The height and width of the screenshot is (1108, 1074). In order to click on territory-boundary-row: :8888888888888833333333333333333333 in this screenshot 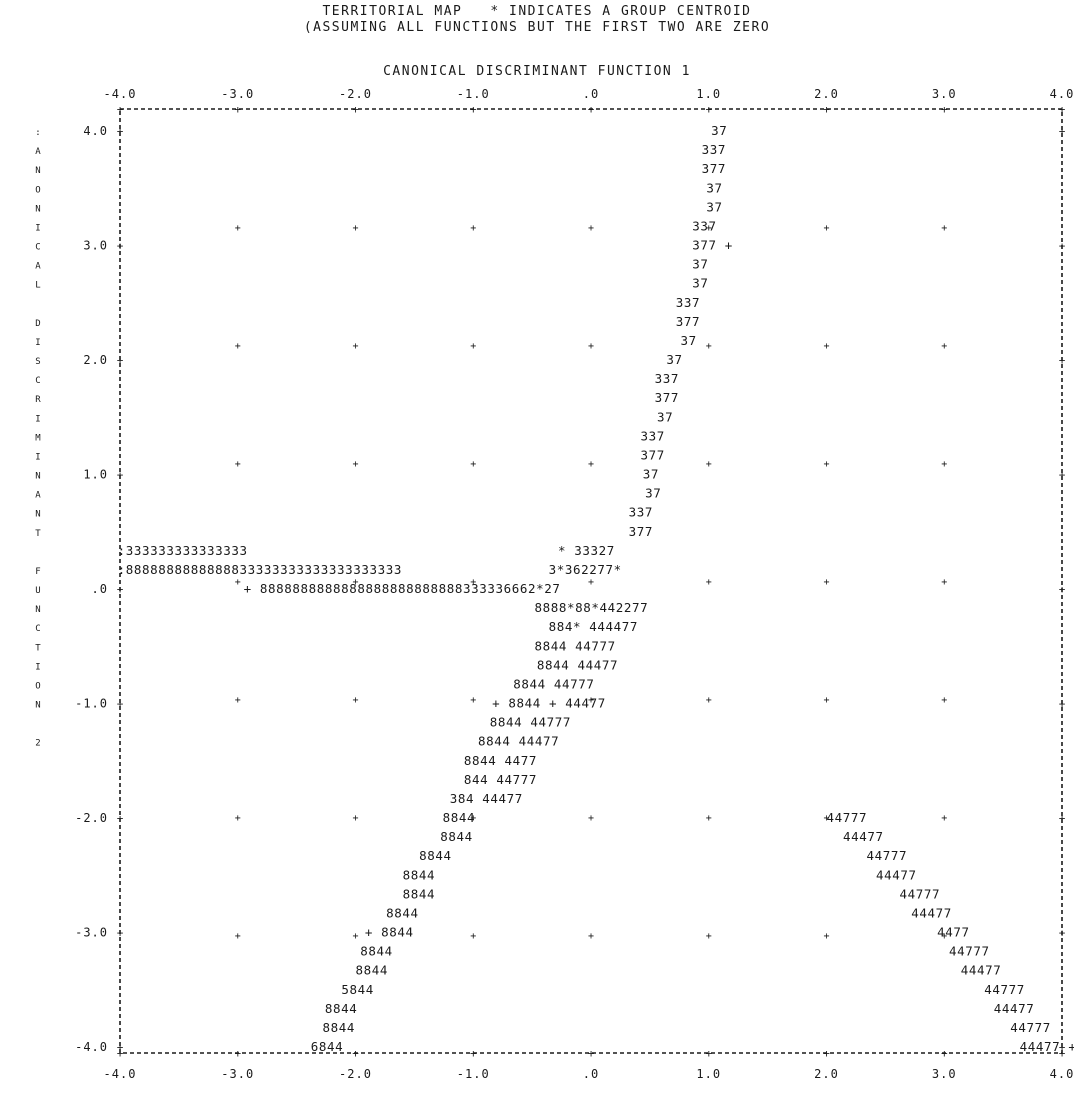, I will do `click(260, 569)`.